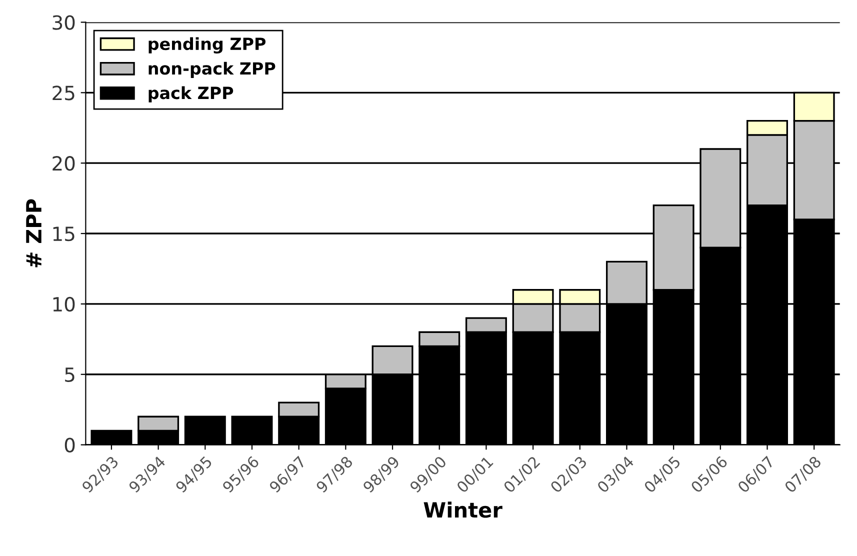 The image size is (857, 556). Describe the element at coordinates (63, 234) in the screenshot. I see `y-tick-label: 15` at that location.